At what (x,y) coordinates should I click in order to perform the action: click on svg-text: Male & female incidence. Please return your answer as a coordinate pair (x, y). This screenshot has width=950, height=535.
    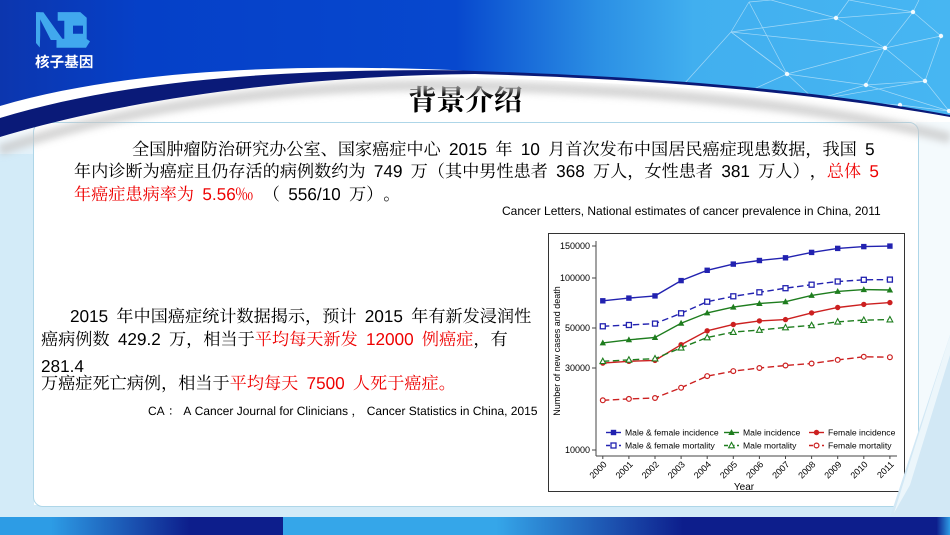
    Looking at the image, I should click on (672, 433).